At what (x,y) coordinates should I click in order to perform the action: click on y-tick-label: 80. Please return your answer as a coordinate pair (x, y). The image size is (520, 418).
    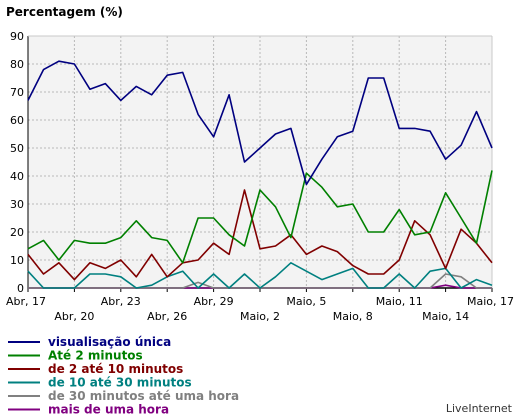
    Looking at the image, I should click on (17, 64).